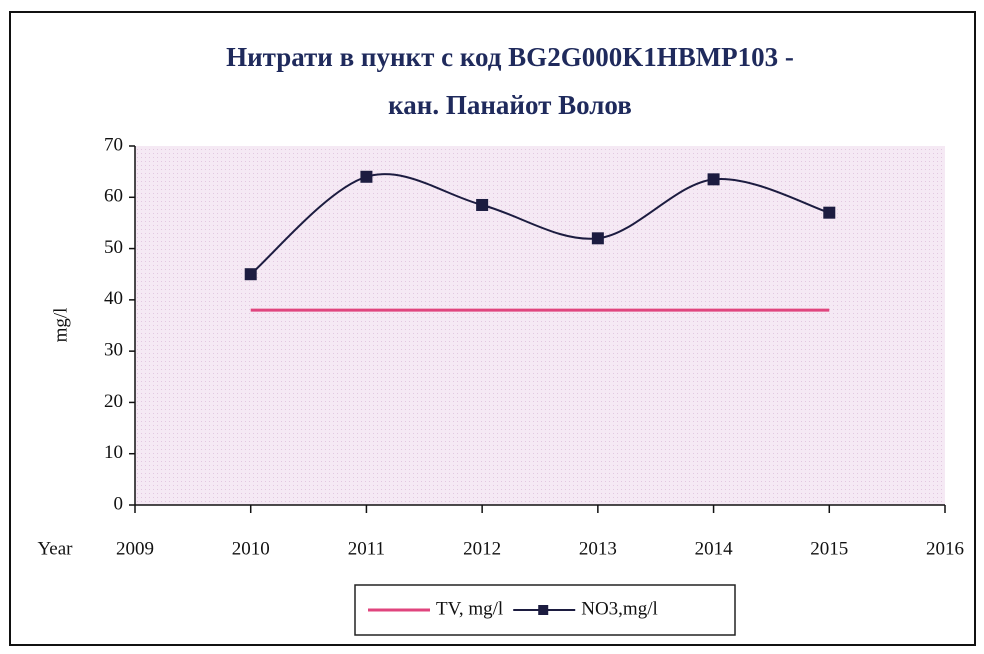  I want to click on y-tick-label: 40, so click(113, 298).